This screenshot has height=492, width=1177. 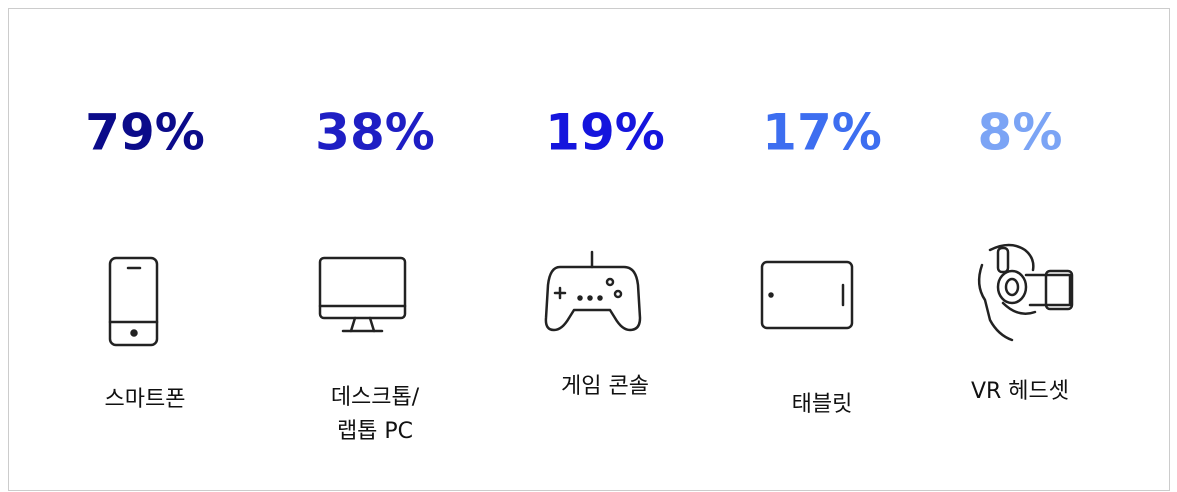 What do you see at coordinates (822, 133) in the screenshot?
I see `percent: 17%` at bounding box center [822, 133].